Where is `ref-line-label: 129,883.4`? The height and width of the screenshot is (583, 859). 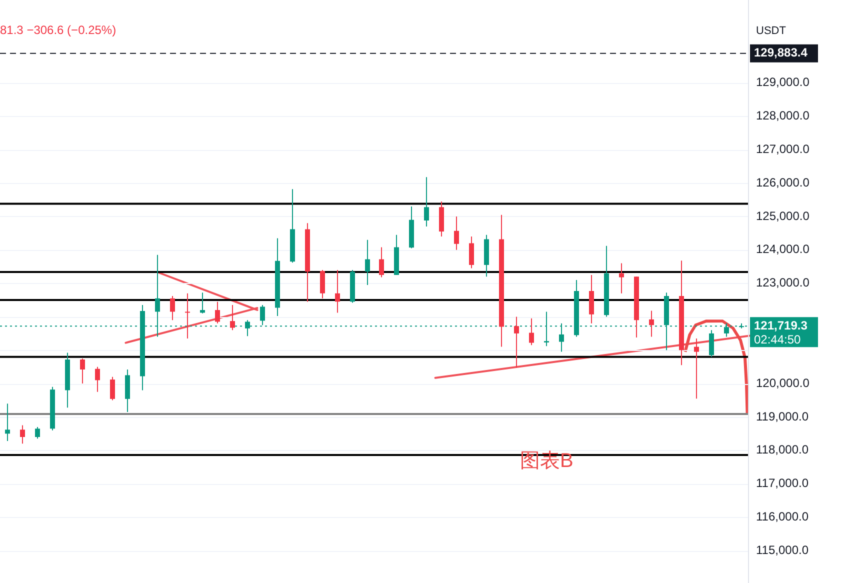 ref-line-label: 129,883.4 is located at coordinates (781, 53).